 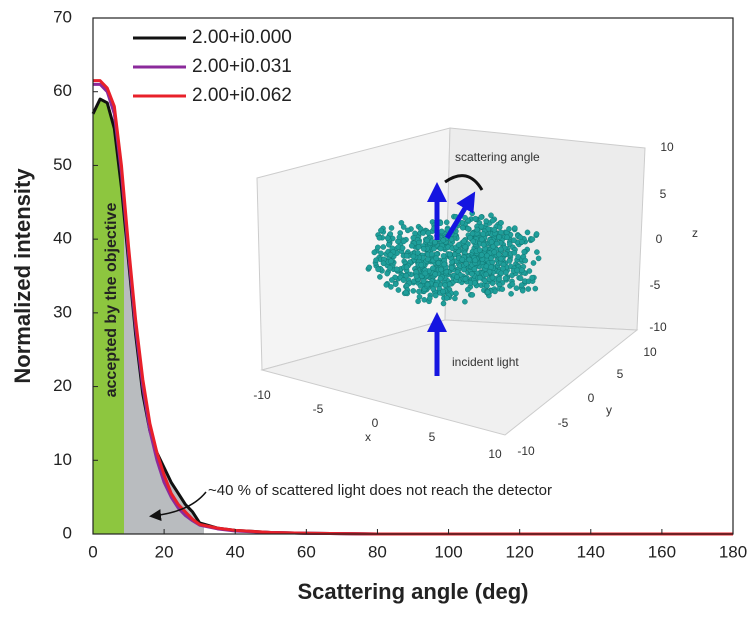 I want to click on annotation-arrow, so click(x=178, y=506).